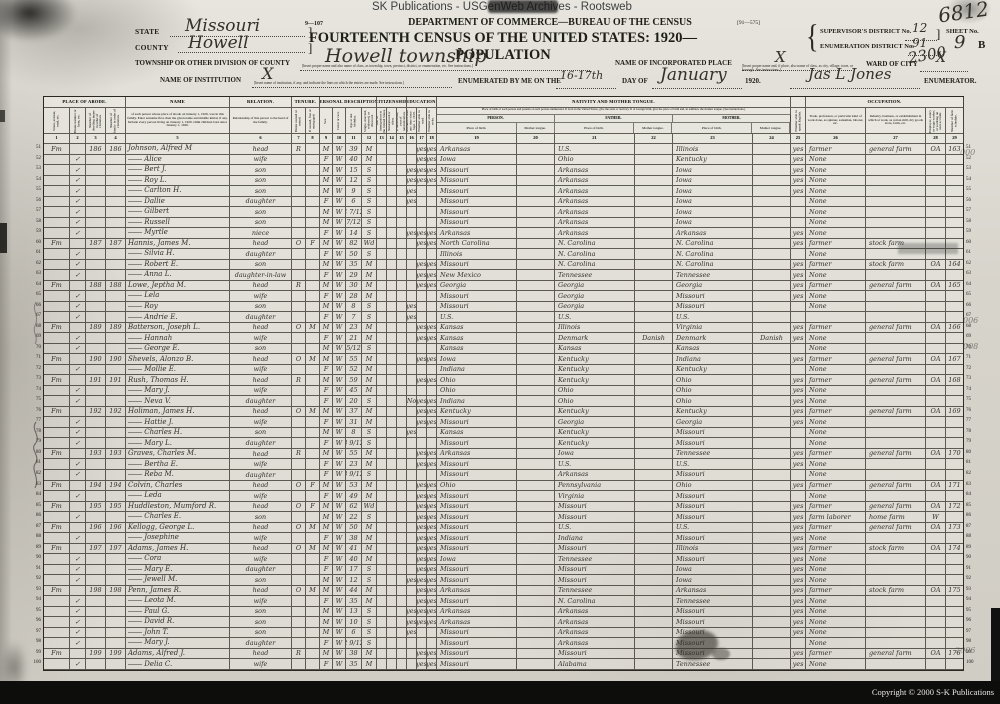  Describe the element at coordinates (968, 190) in the screenshot. I see `line-number: 55` at that location.